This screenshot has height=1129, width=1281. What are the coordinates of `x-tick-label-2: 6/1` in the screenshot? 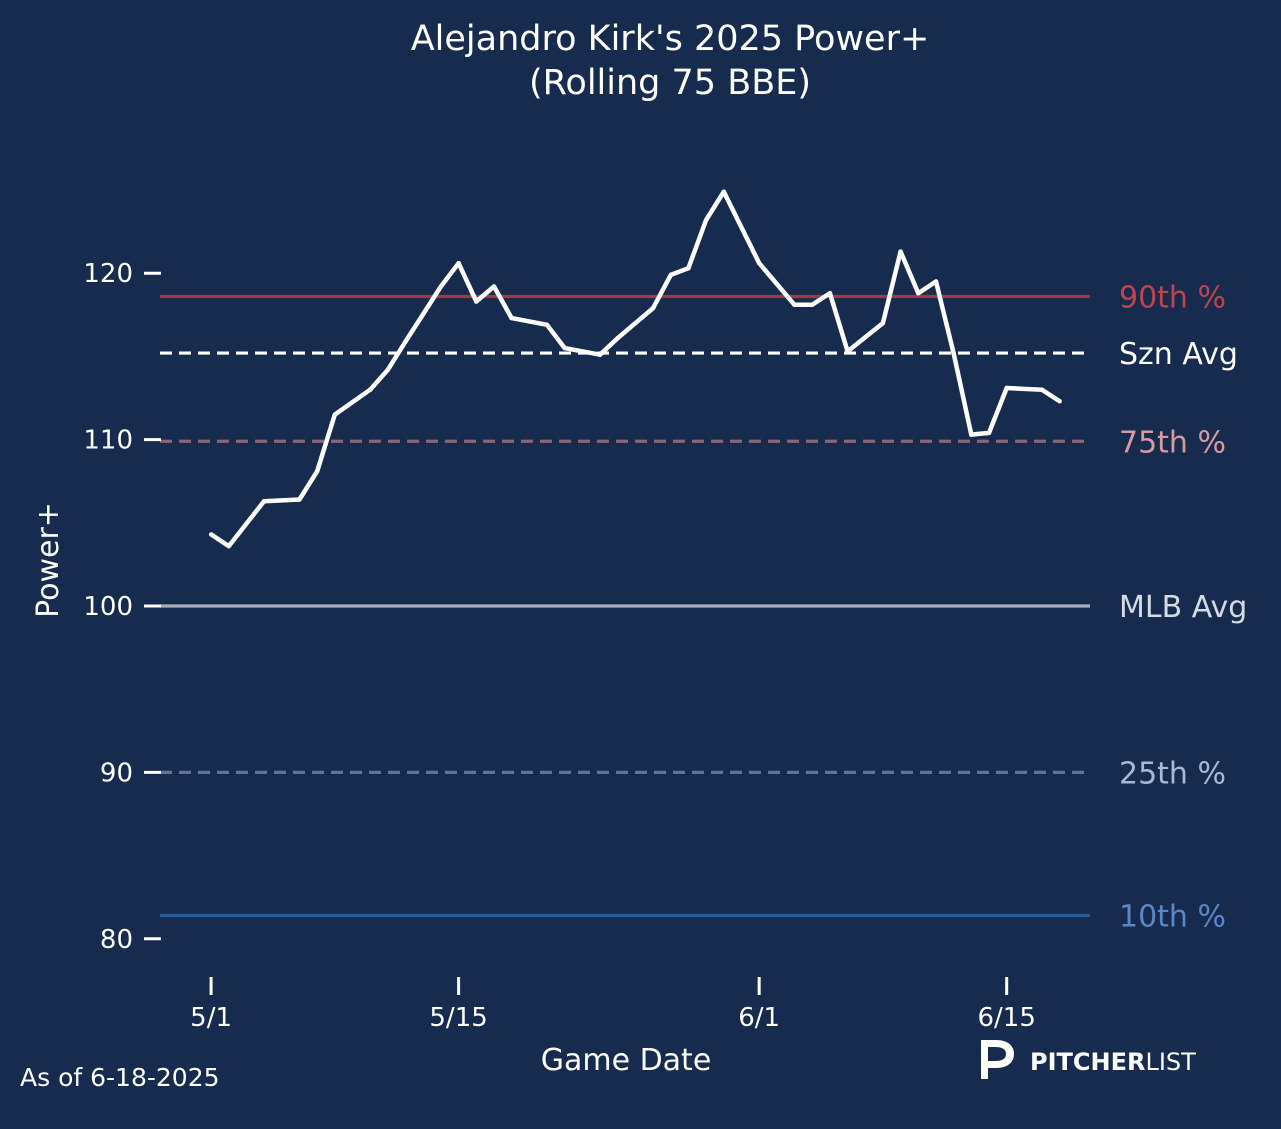 It's located at (759, 1018).